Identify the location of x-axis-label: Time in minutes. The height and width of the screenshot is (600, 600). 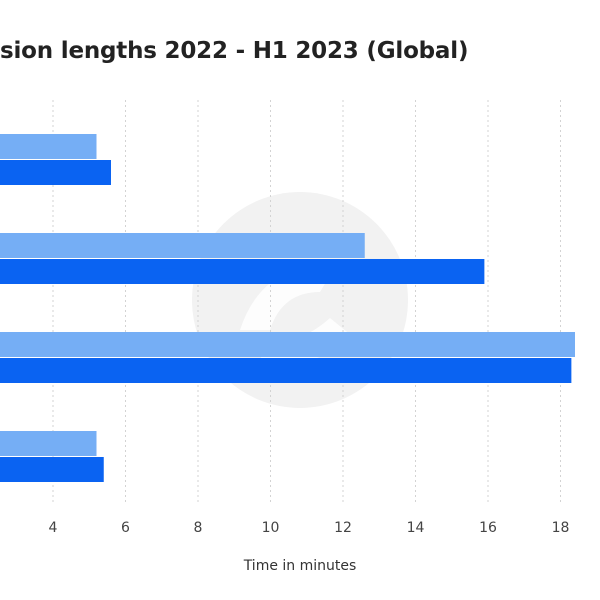
(300, 566).